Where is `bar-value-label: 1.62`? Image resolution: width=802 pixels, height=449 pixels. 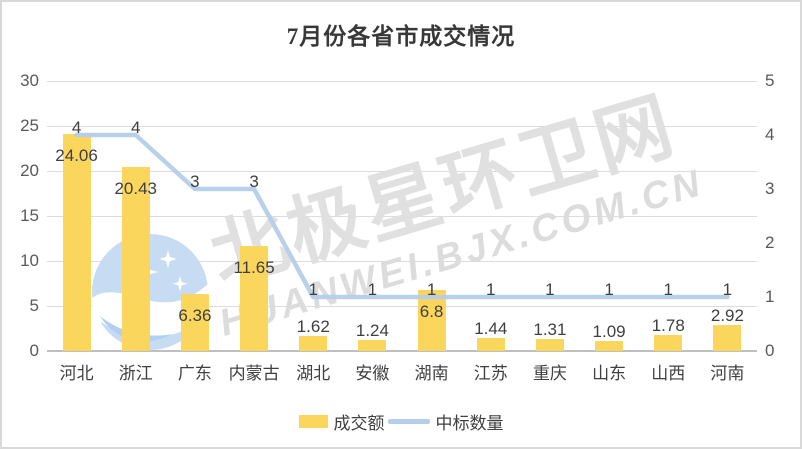 bar-value-label: 1.62 is located at coordinates (313, 327).